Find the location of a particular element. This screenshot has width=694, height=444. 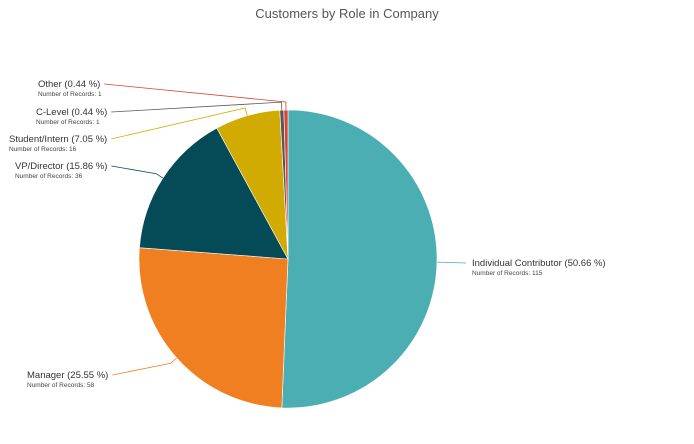

slice-records-manager: Number of Records: 58 is located at coordinates (61, 385).